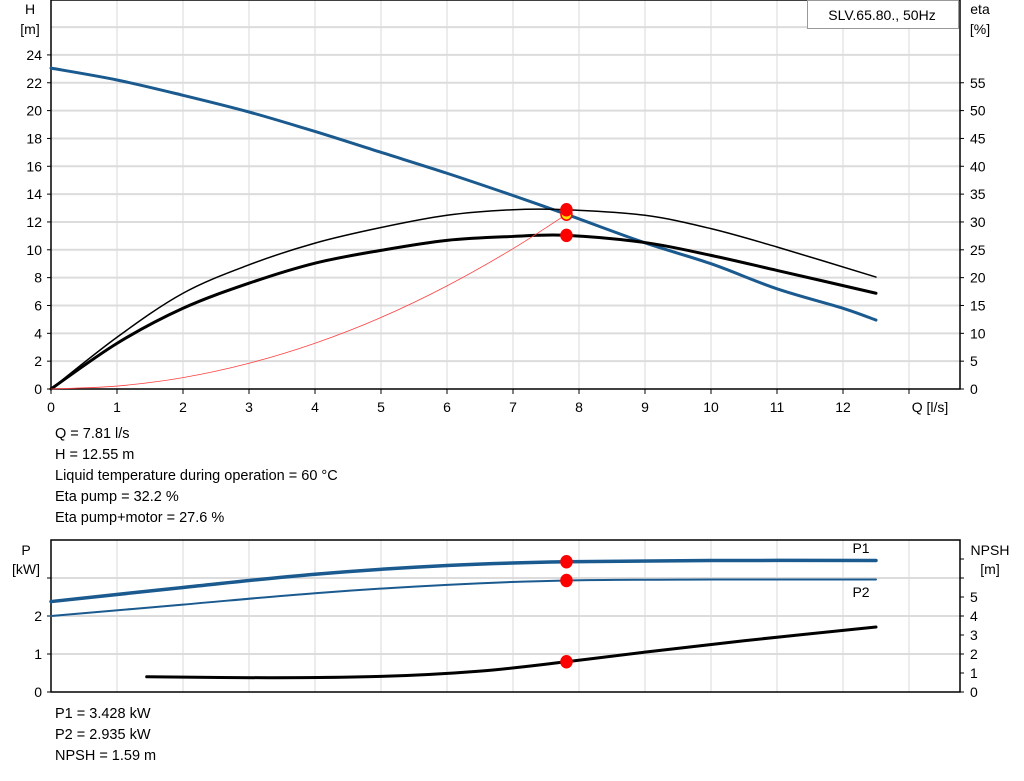 Image resolution: width=1024 pixels, height=781 pixels. I want to click on y-tick-label-left: 16, so click(34, 166).